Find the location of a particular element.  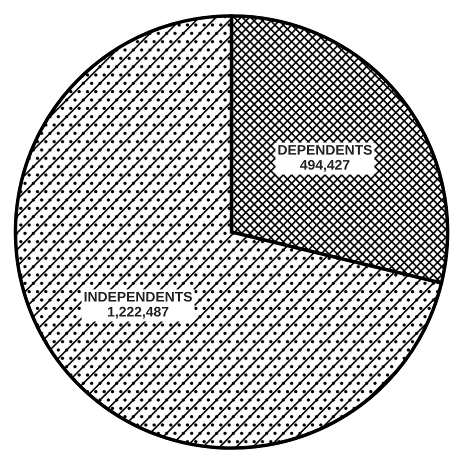

slice-label: INDEPENDENTS is located at coordinates (138, 297).